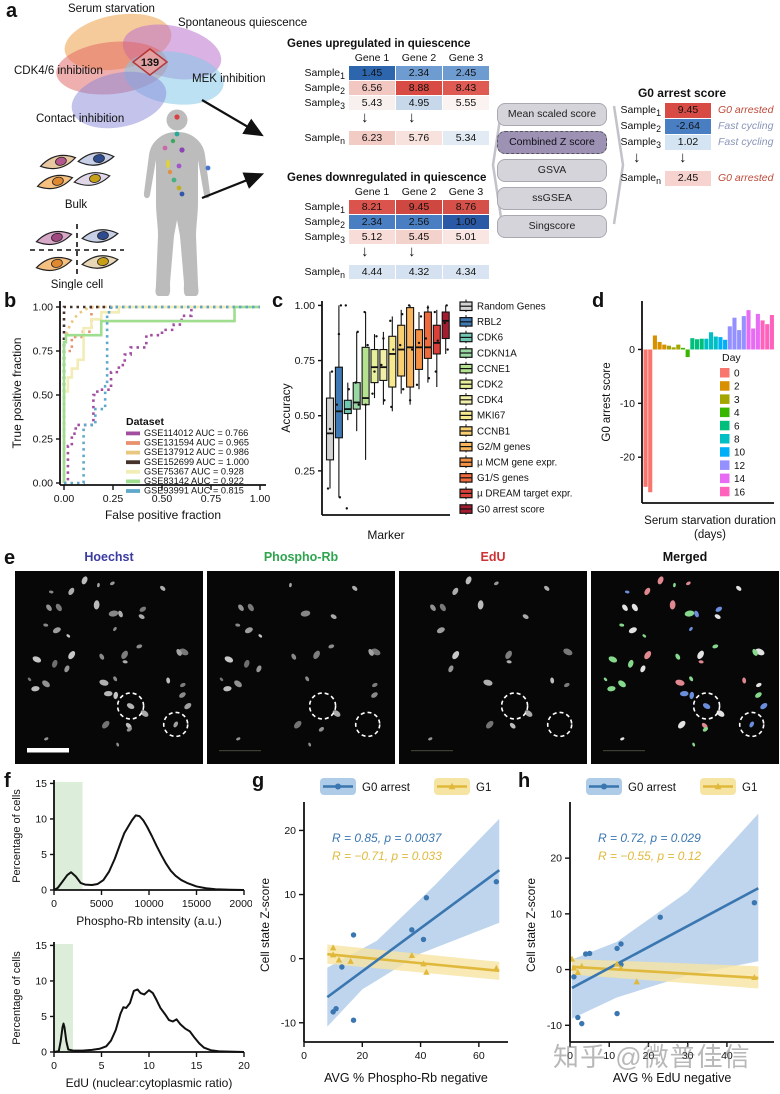  Describe the element at coordinates (372, 138) in the screenshot. I see `heat-cell: 6.23` at that location.